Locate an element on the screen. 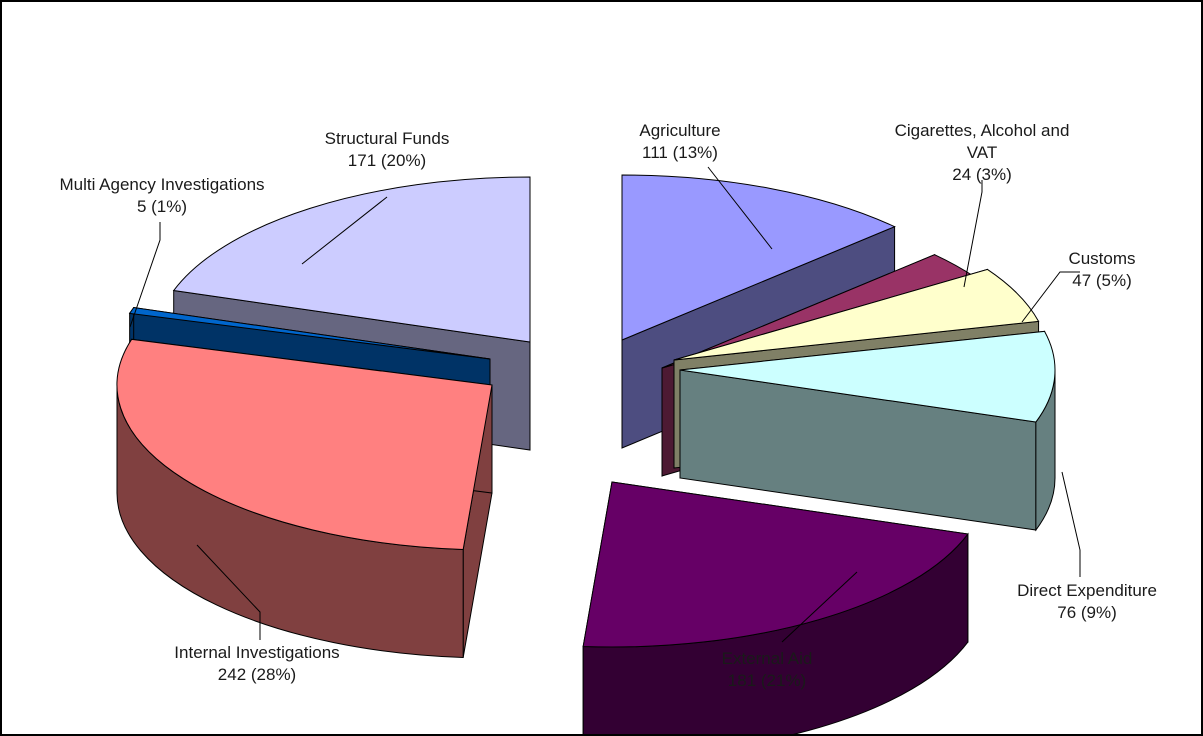 This screenshot has height=736, width=1203. multi-agency-investigations-leader is located at coordinates (145, 275).